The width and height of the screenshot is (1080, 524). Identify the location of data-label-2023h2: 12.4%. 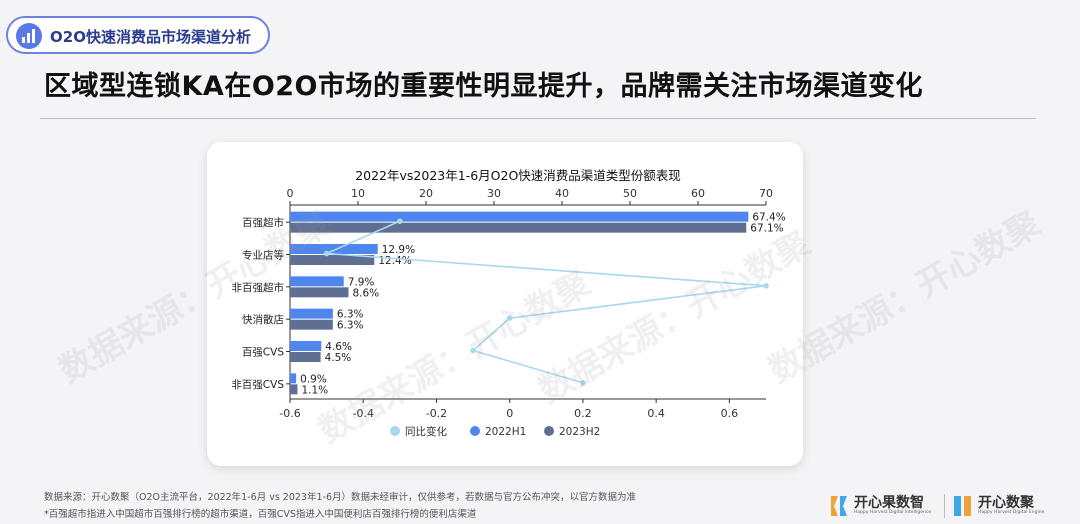
(394, 261).